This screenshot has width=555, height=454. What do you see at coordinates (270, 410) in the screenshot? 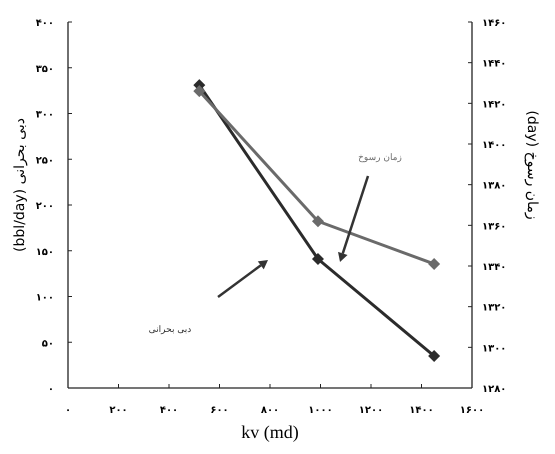
I see `x-tick-label: ۸۰۰` at bounding box center [270, 410].